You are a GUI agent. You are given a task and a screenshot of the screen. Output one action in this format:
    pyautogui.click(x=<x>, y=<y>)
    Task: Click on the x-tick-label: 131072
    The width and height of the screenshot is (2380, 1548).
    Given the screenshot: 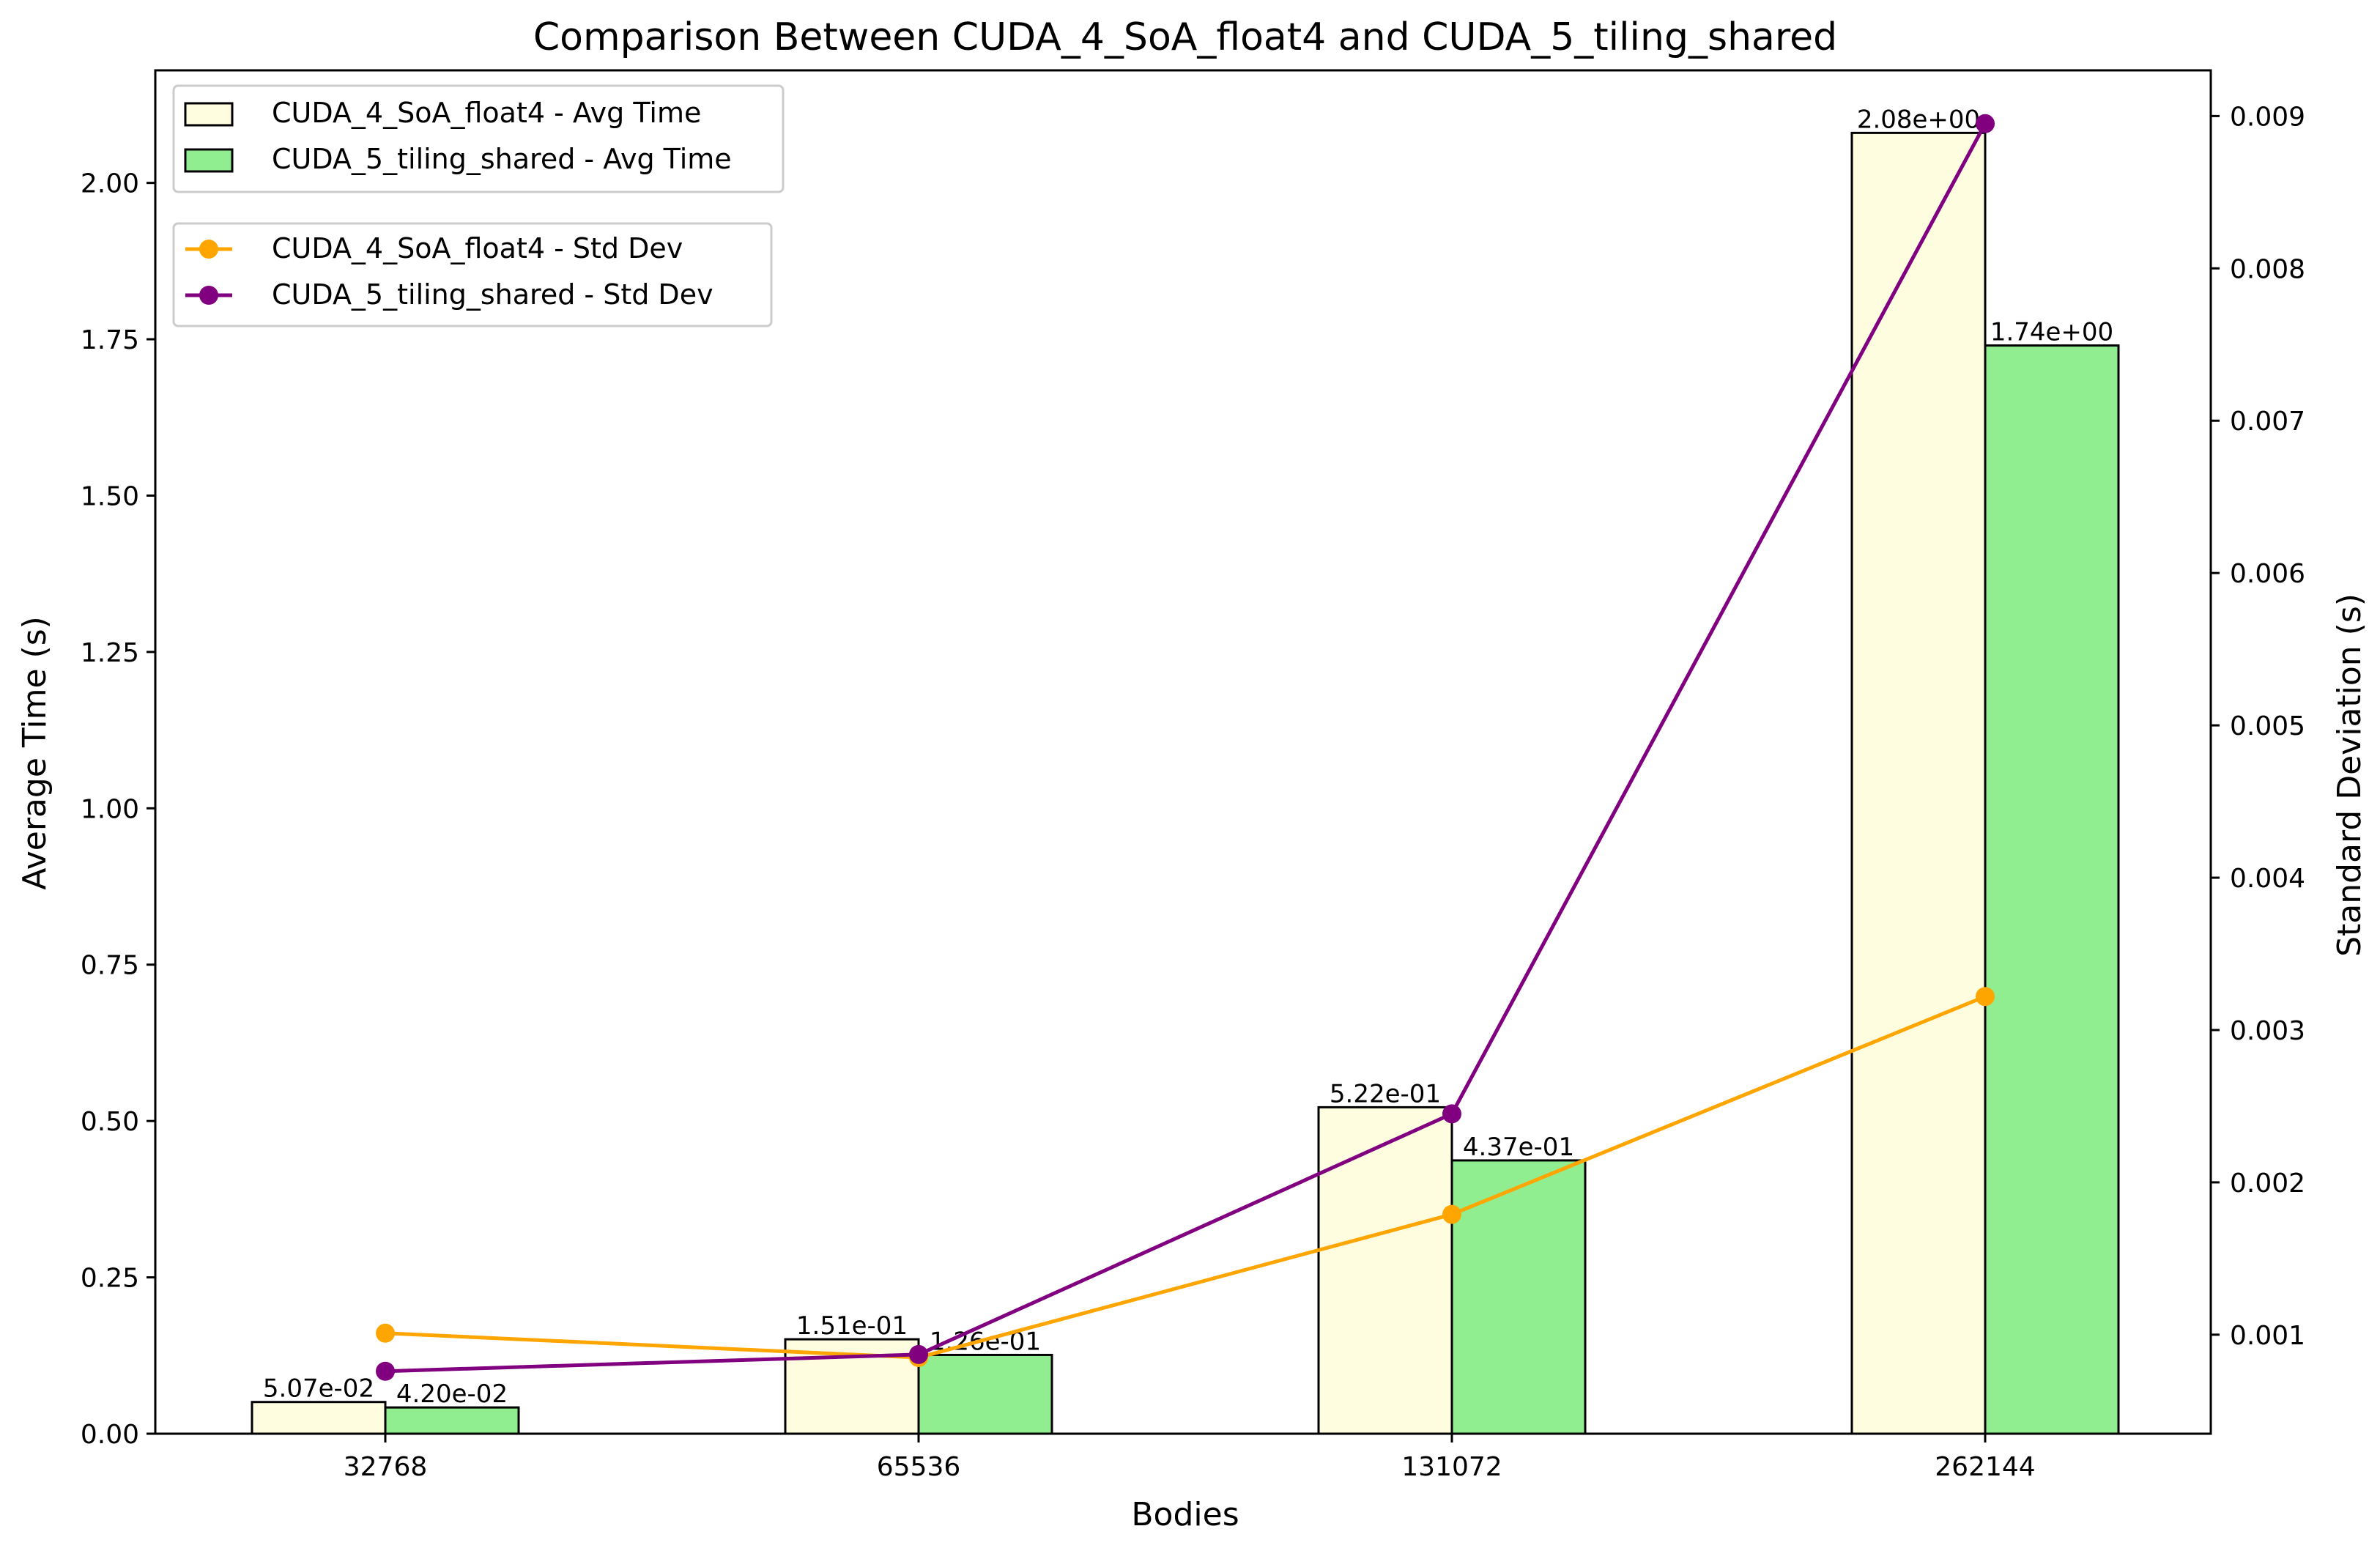 What is the action you would take?
    pyautogui.click(x=1452, y=1467)
    